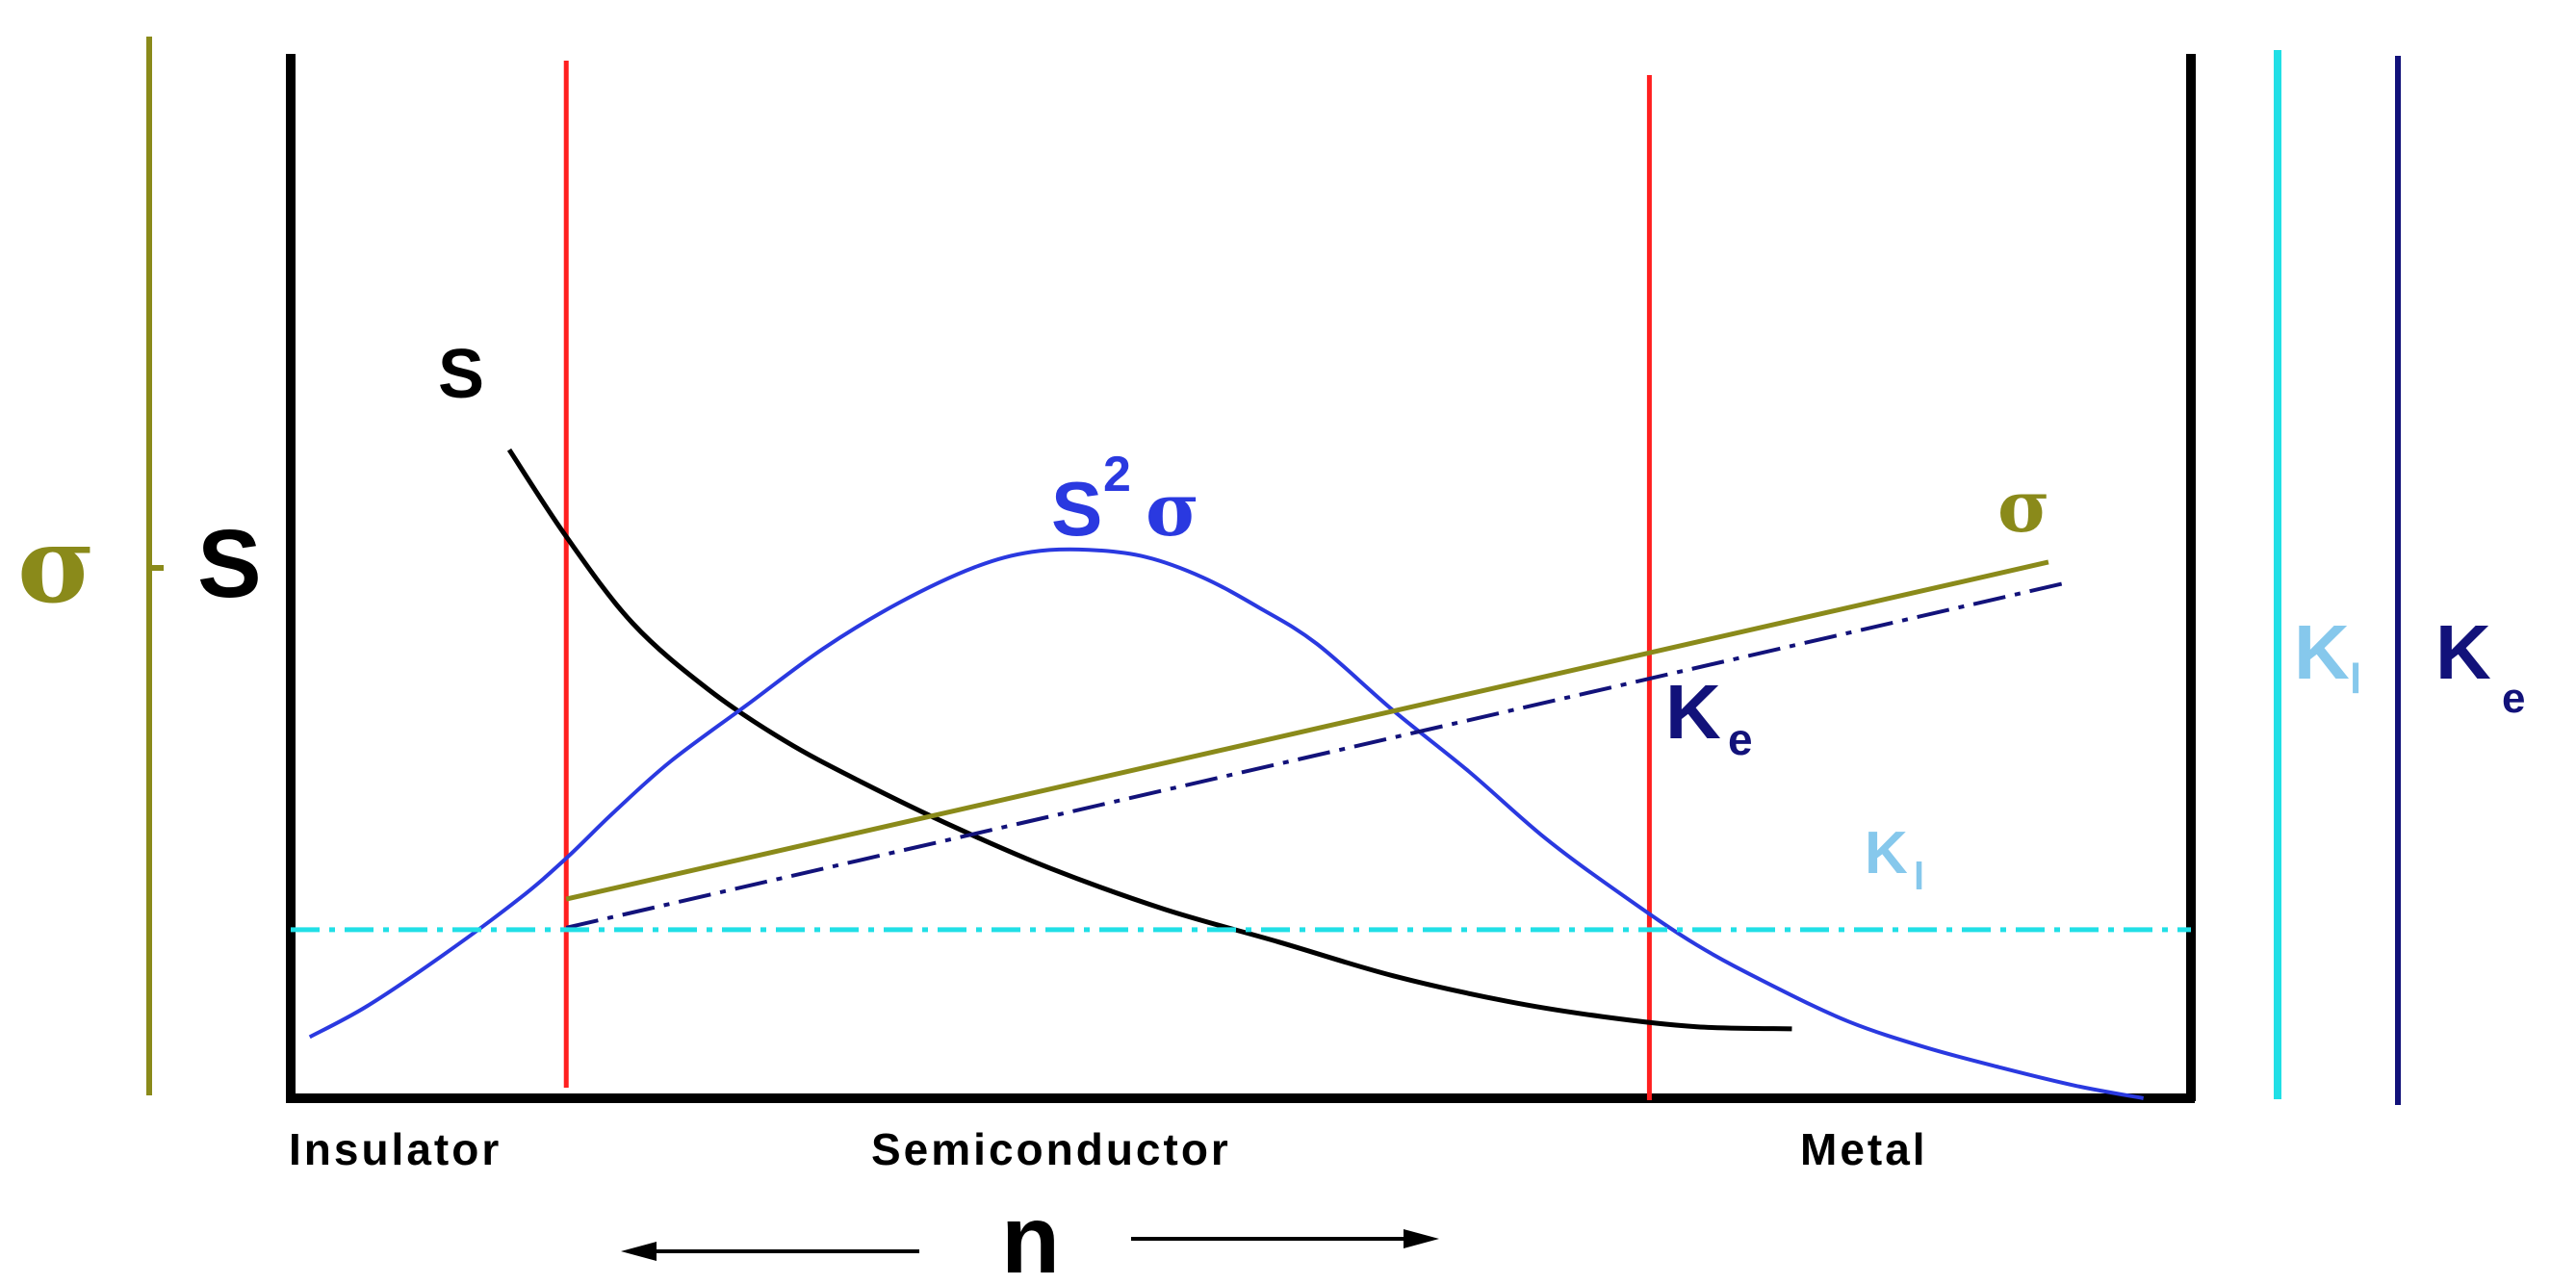 This screenshot has height=1285, width=2576. Describe the element at coordinates (461, 374) in the screenshot. I see `s-curve-label: S` at that location.